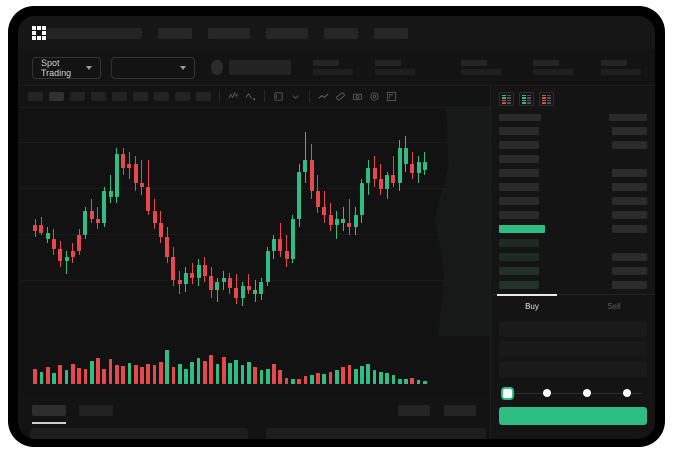 The image size is (673, 453). What do you see at coordinates (414, 410) in the screenshot?
I see `action-filter` at bounding box center [414, 410].